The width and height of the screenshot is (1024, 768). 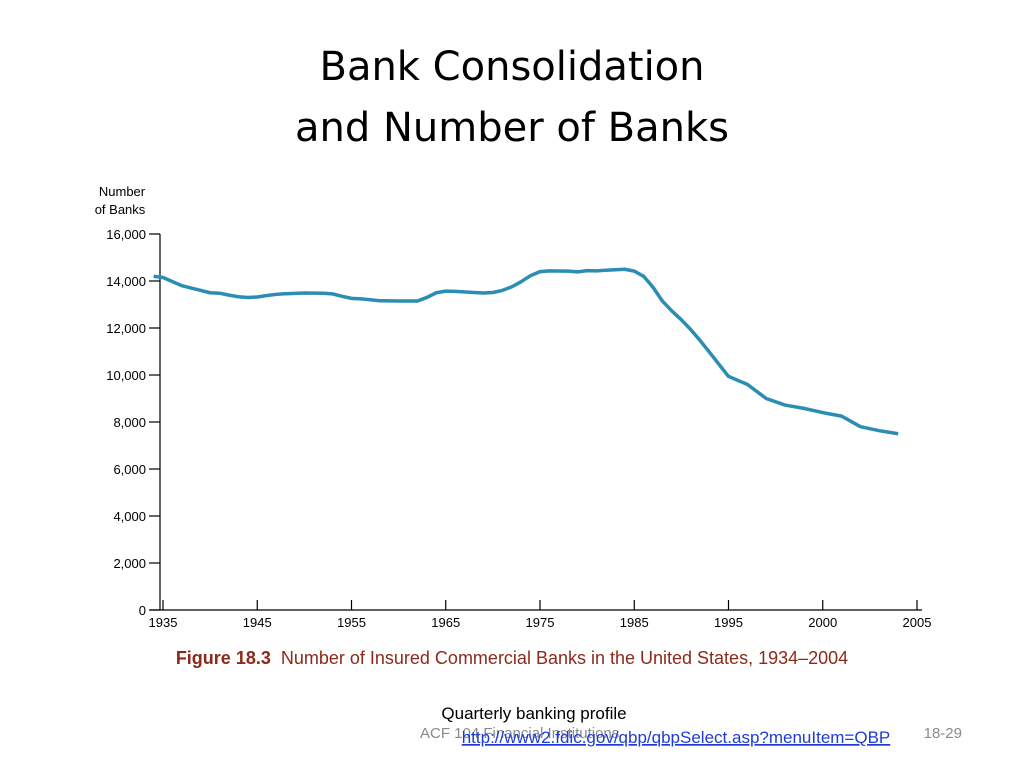 What do you see at coordinates (223, 658) in the screenshot?
I see `caption-label: Figure 18.3` at bounding box center [223, 658].